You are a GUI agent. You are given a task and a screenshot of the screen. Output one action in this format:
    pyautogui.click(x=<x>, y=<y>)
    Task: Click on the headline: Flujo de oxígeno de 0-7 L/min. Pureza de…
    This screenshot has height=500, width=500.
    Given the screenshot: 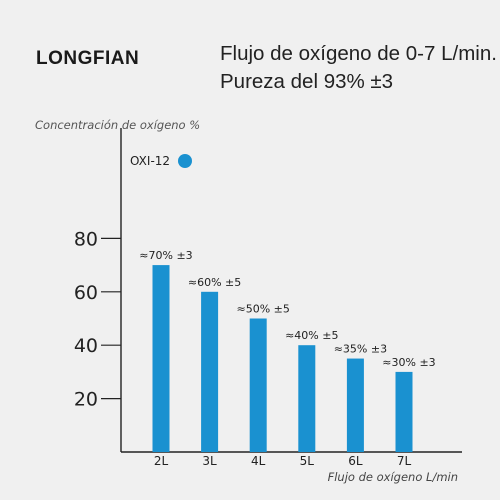 What is the action you would take?
    pyautogui.click(x=358, y=68)
    